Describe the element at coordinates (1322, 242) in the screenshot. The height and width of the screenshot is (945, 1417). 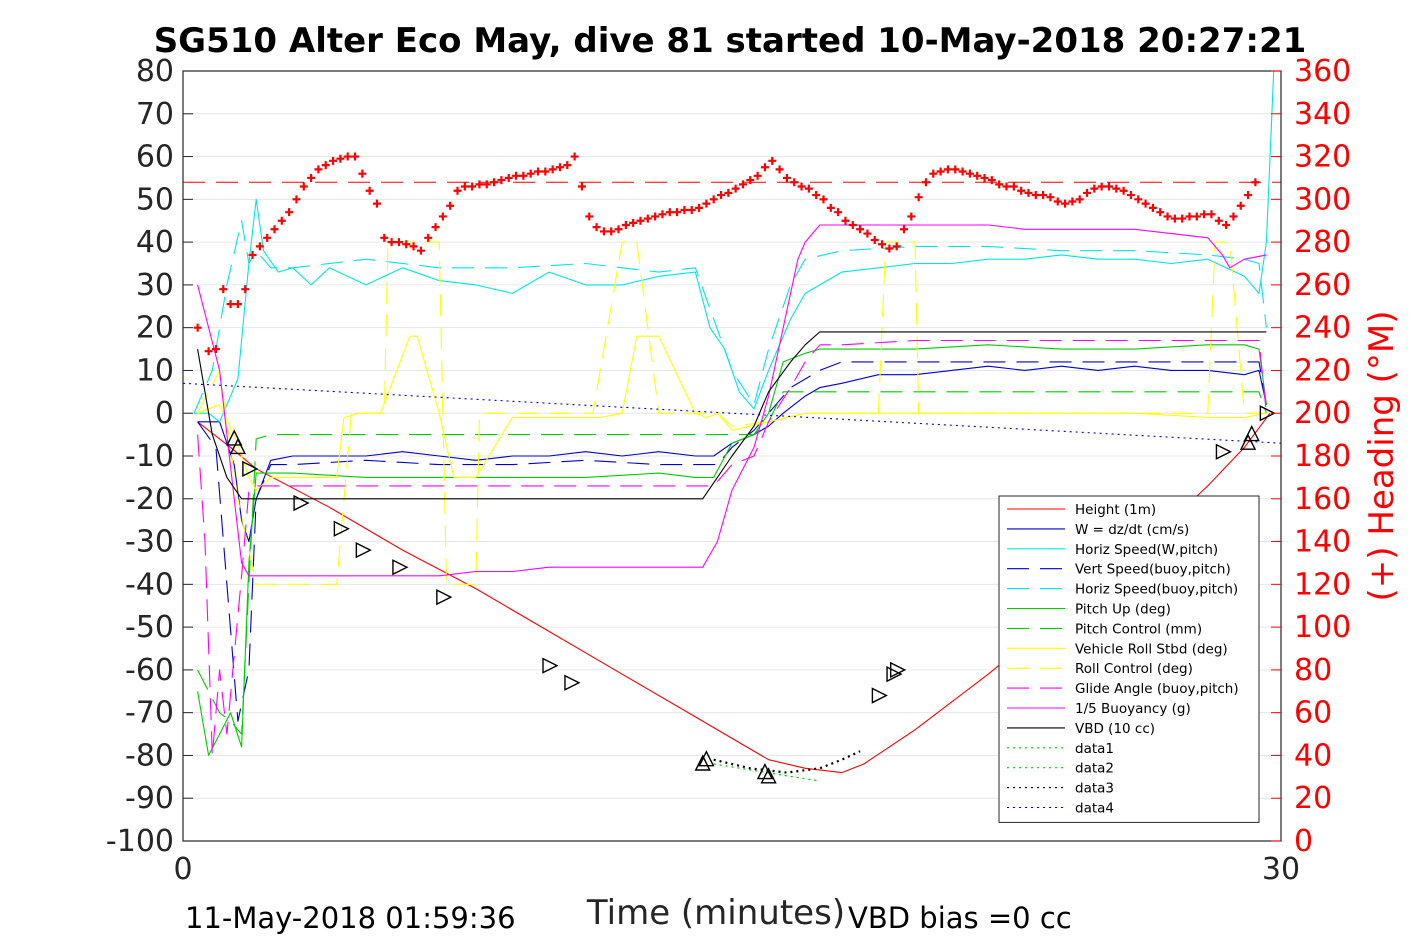
I see `y2-tick-label: 280` at that location.